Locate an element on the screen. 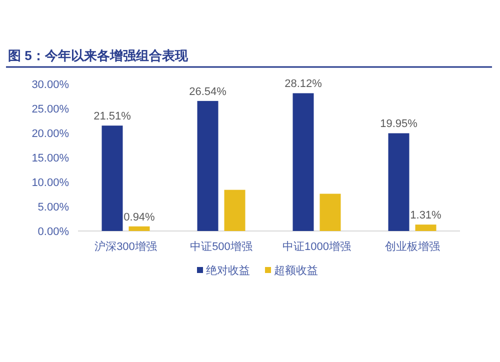 This screenshot has width=500, height=362. data-label: 28.12% is located at coordinates (303, 84).